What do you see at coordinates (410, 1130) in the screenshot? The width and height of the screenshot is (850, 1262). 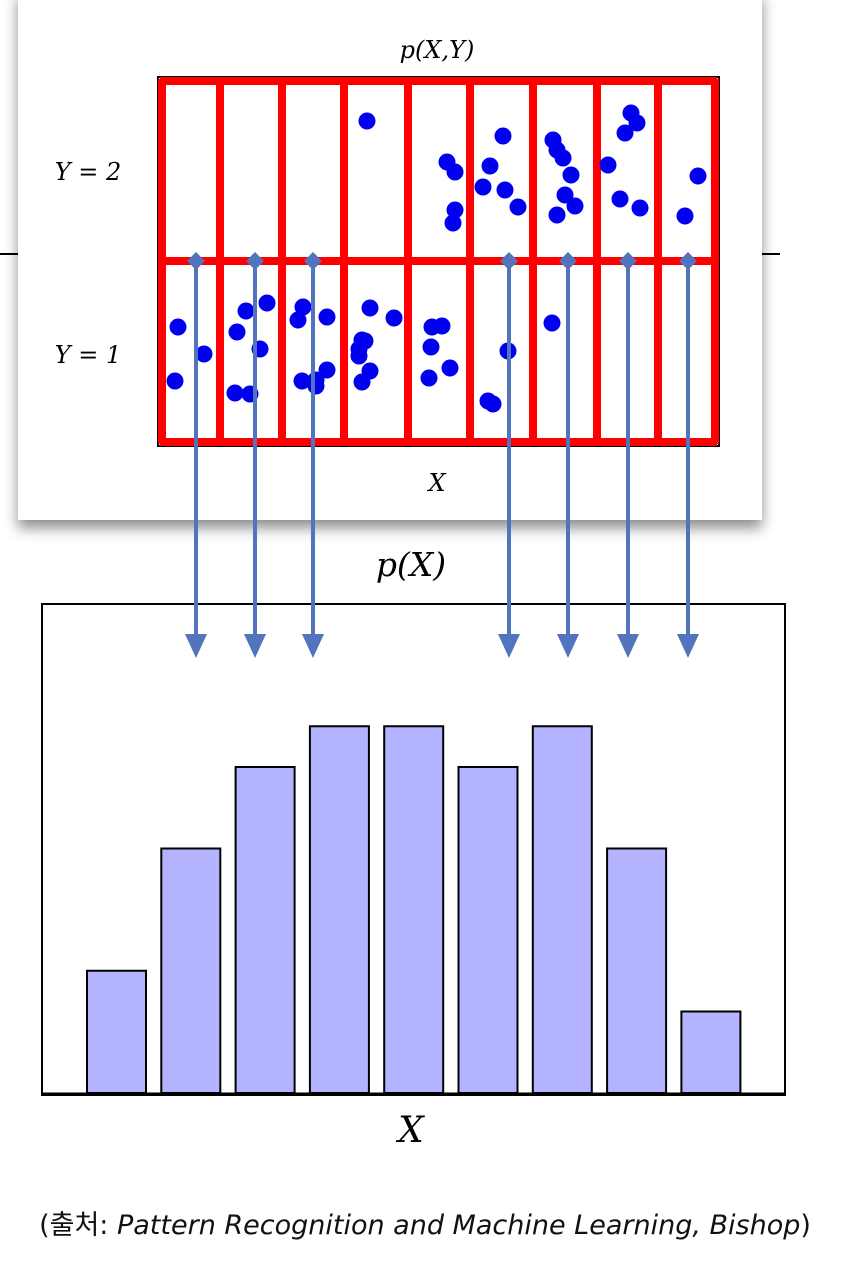 I see `marginal-xlabel: X` at bounding box center [410, 1130].